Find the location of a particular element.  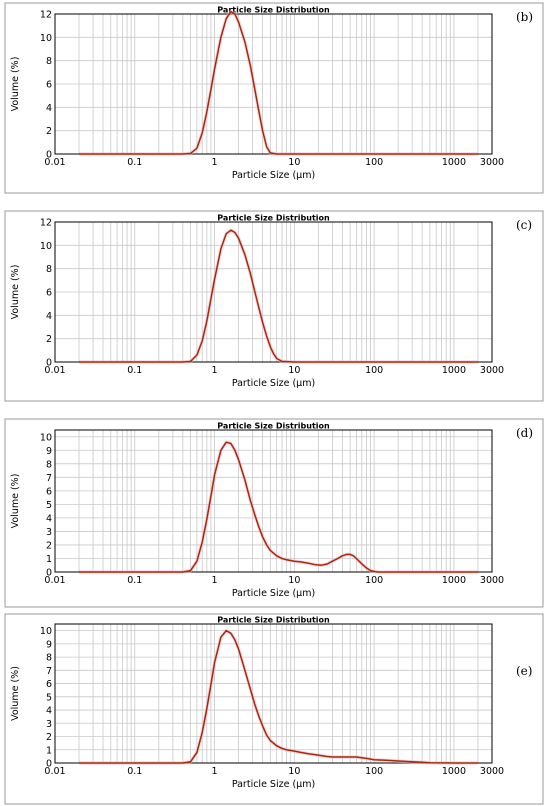

panel-label-d: (d) is located at coordinates (525, 433).